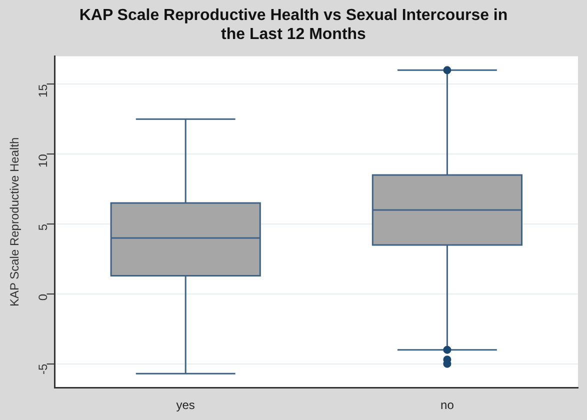 The width and height of the screenshot is (587, 420). What do you see at coordinates (43, 161) in the screenshot?
I see `y-tick-label: 10` at bounding box center [43, 161].